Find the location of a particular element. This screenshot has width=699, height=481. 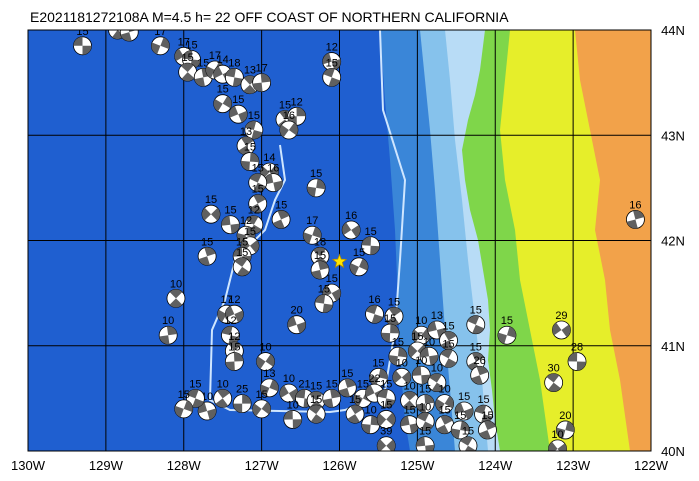

event-depth-label: 26 is located at coordinates (480, 361).